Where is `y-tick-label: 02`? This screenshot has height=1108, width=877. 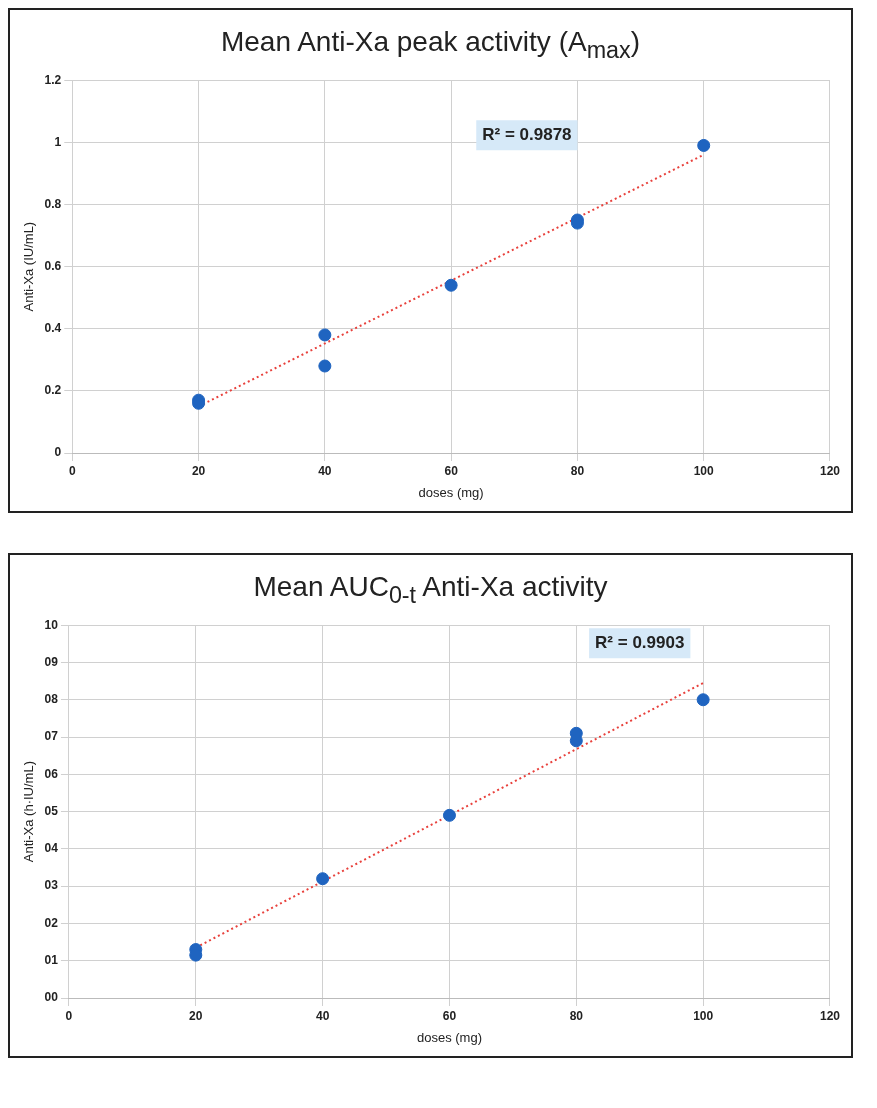
y-tick-label: 02 is located at coordinates (51, 922).